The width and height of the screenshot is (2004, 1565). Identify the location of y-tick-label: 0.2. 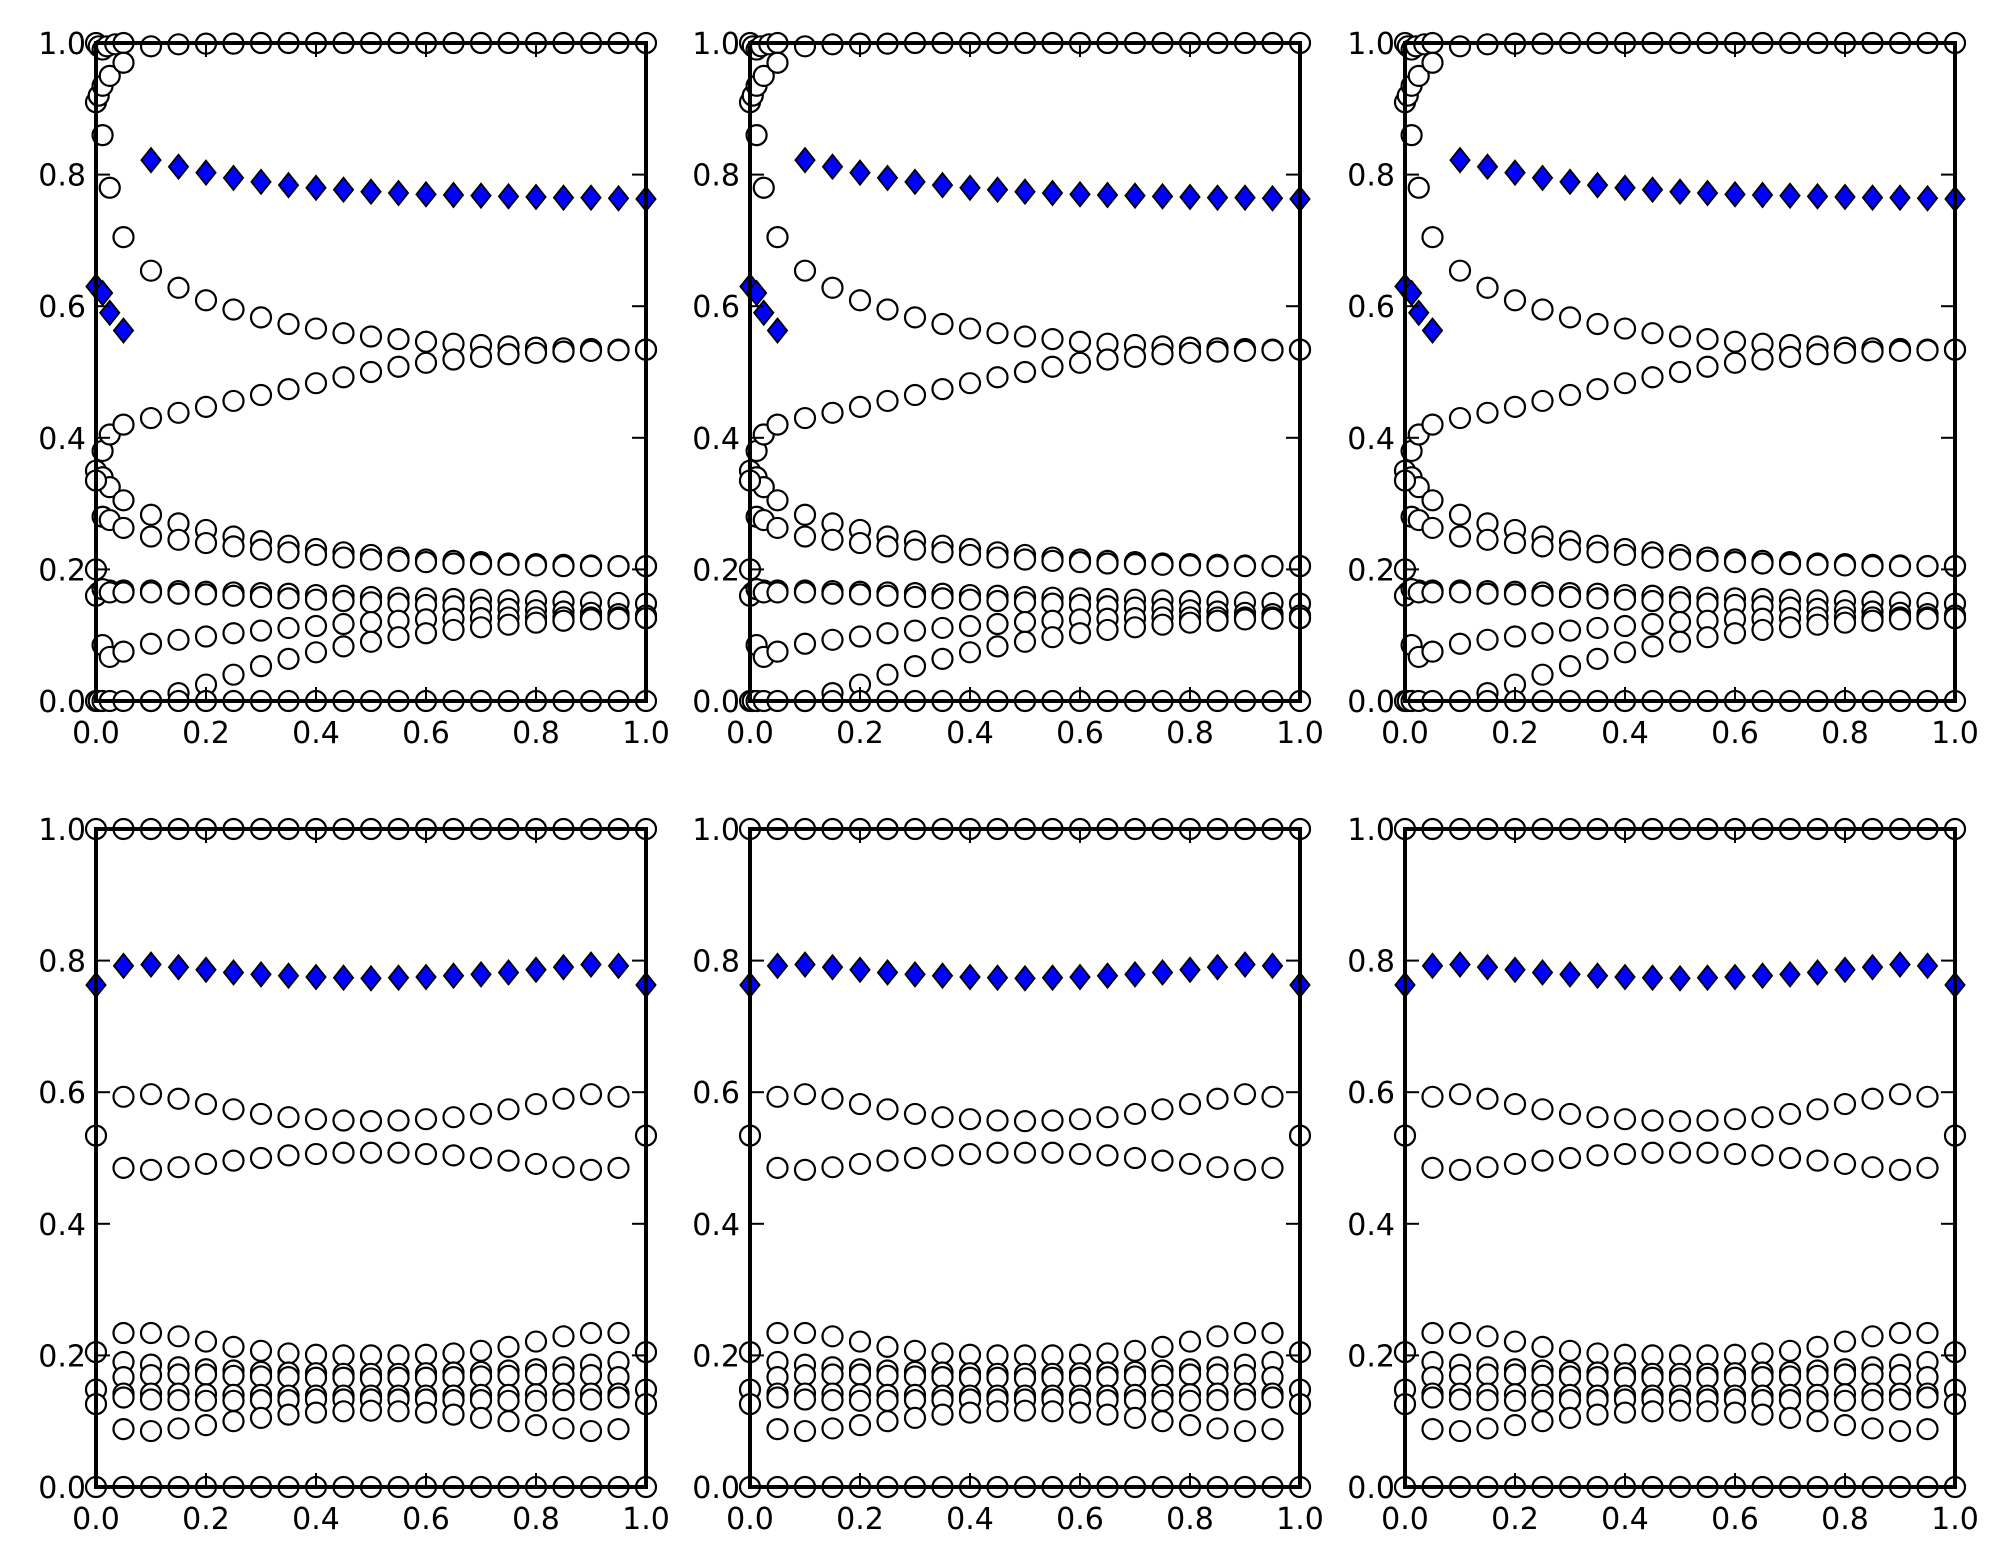
(1371, 570).